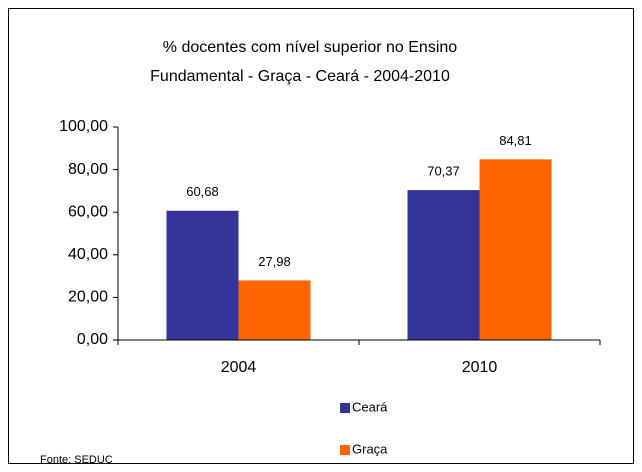  I want to click on source-note: Fonte: SEDUC, so click(76, 460).